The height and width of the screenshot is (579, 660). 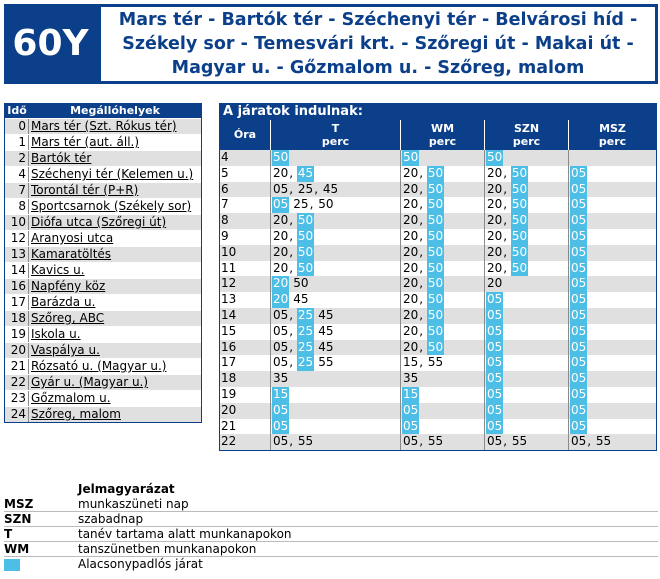 I want to click on stop-link: Bartók tér, so click(x=61, y=158).